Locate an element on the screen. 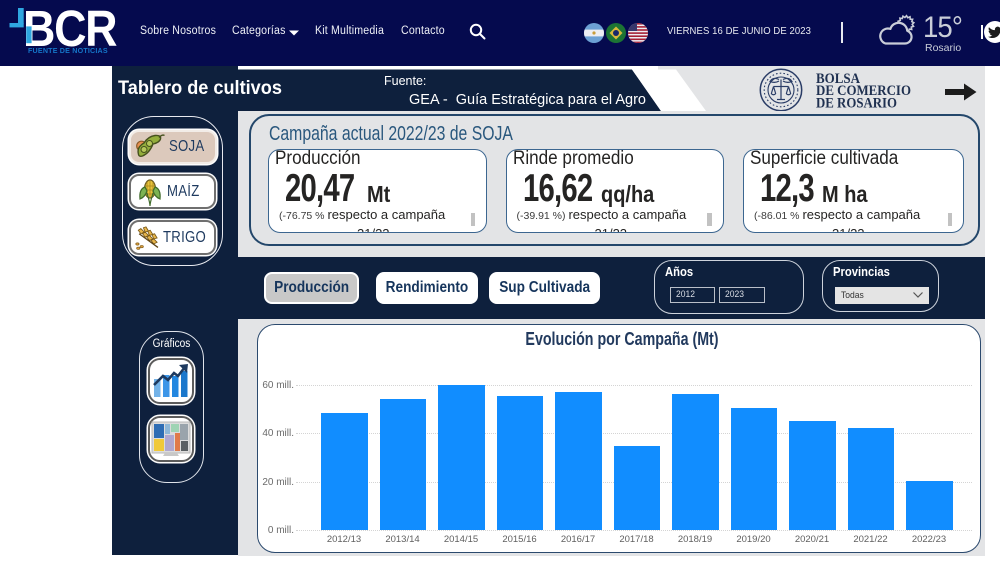 This screenshot has width=1000, height=569. svg-text: DE COMERCIO is located at coordinates (863, 91).